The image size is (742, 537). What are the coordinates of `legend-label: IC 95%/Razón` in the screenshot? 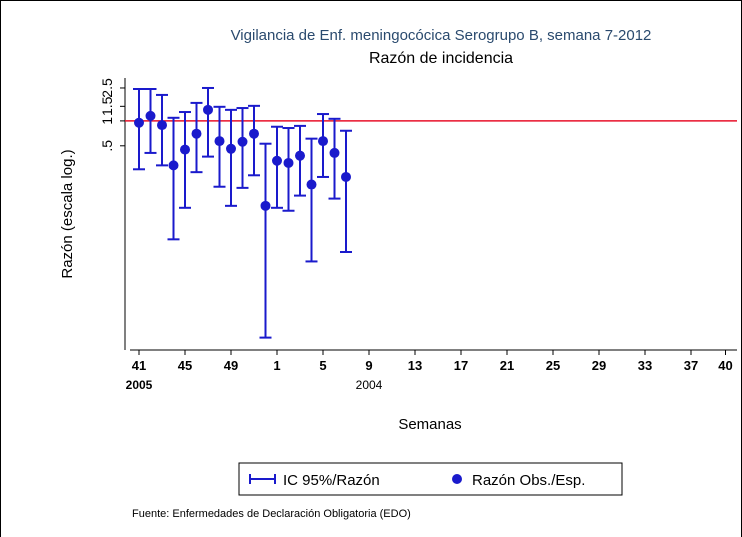 It's located at (331, 480).